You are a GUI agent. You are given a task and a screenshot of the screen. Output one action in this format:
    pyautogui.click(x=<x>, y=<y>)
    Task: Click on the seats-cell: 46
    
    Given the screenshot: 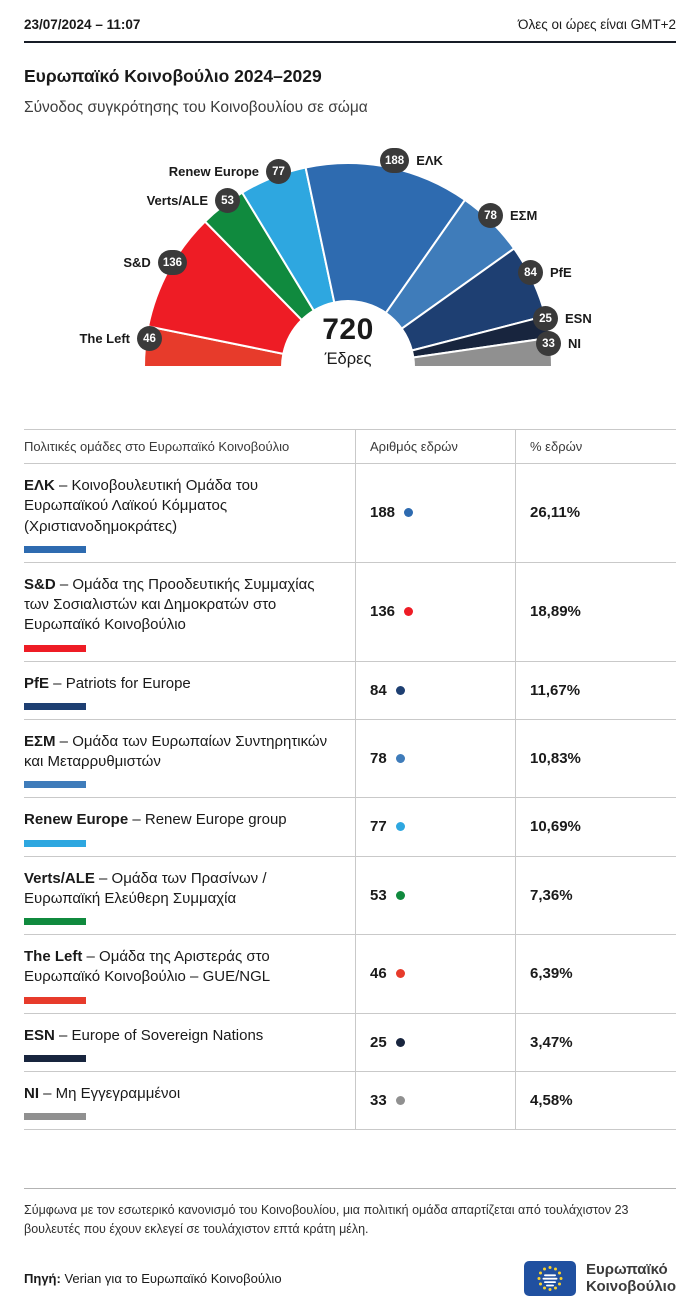 What is the action you would take?
    pyautogui.click(x=435, y=974)
    